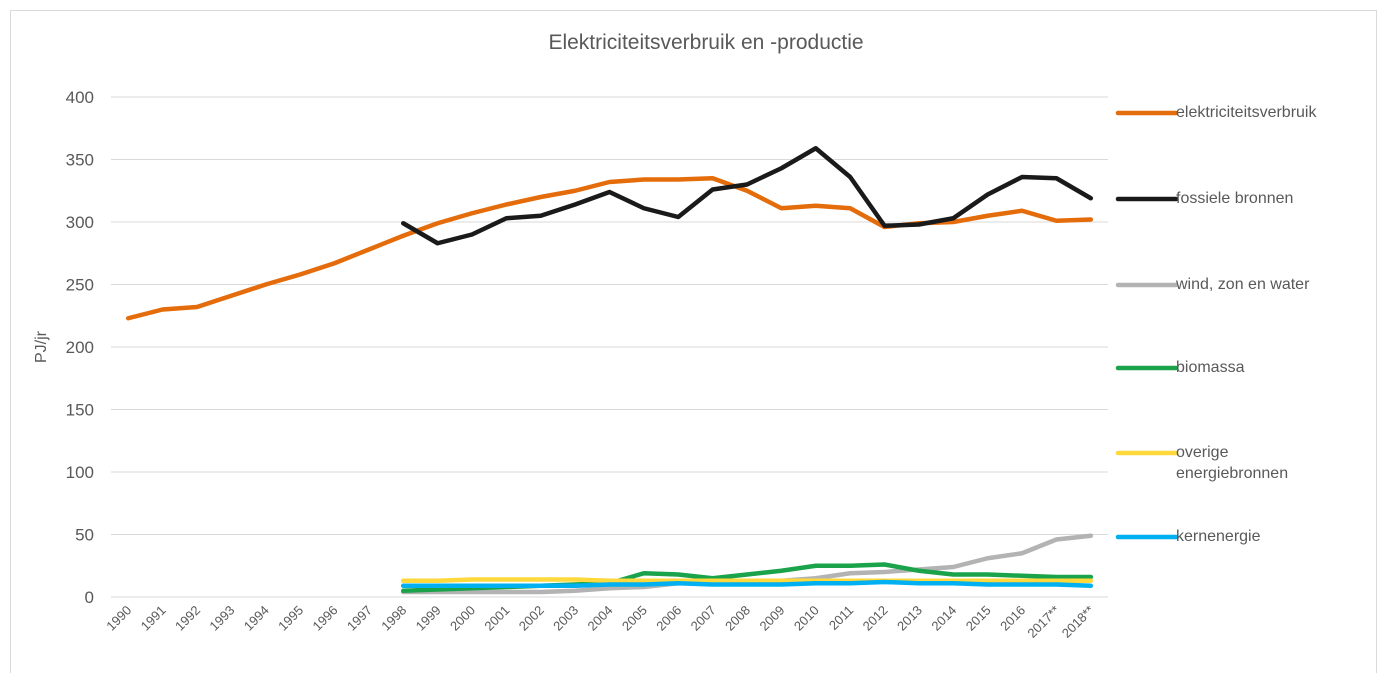 The width and height of the screenshot is (1387, 673). Describe the element at coordinates (1078, 622) in the screenshot. I see `x-tick-label: 2018**` at that location.